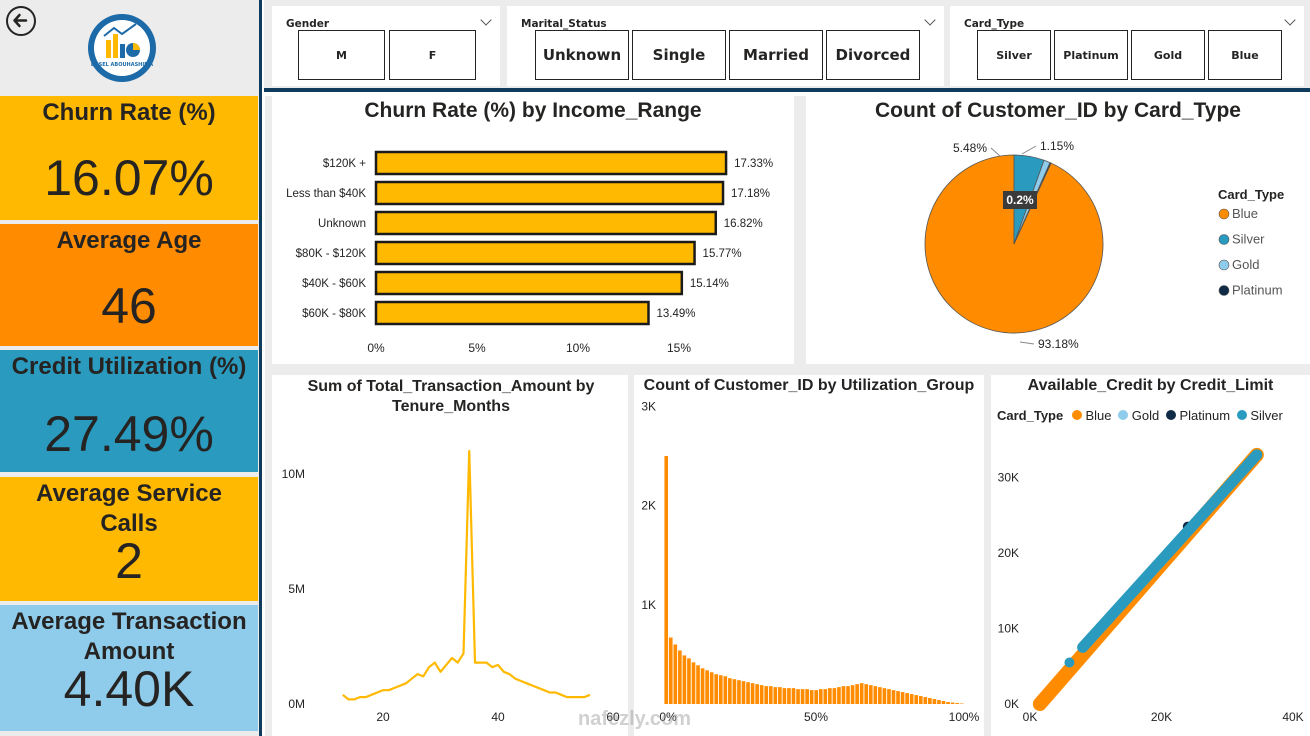  I want to click on kpi-title: Credit Utilization (%), so click(129, 366).